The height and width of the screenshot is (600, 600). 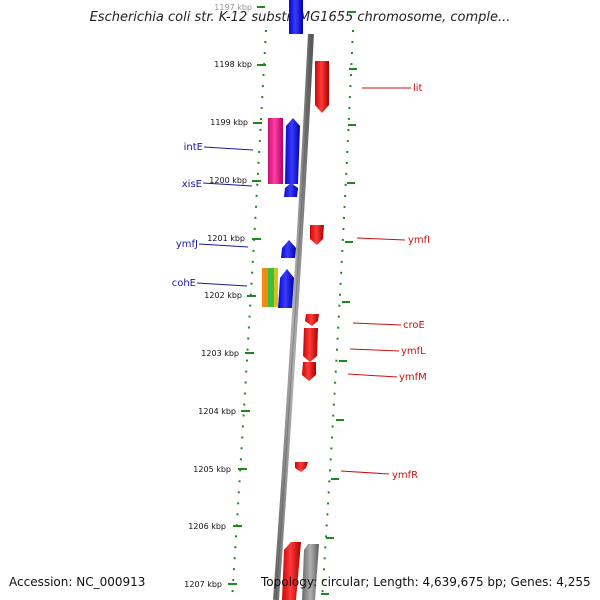 What do you see at coordinates (77, 582) in the screenshot?
I see `accession-info: Accession: NC_000913` at bounding box center [77, 582].